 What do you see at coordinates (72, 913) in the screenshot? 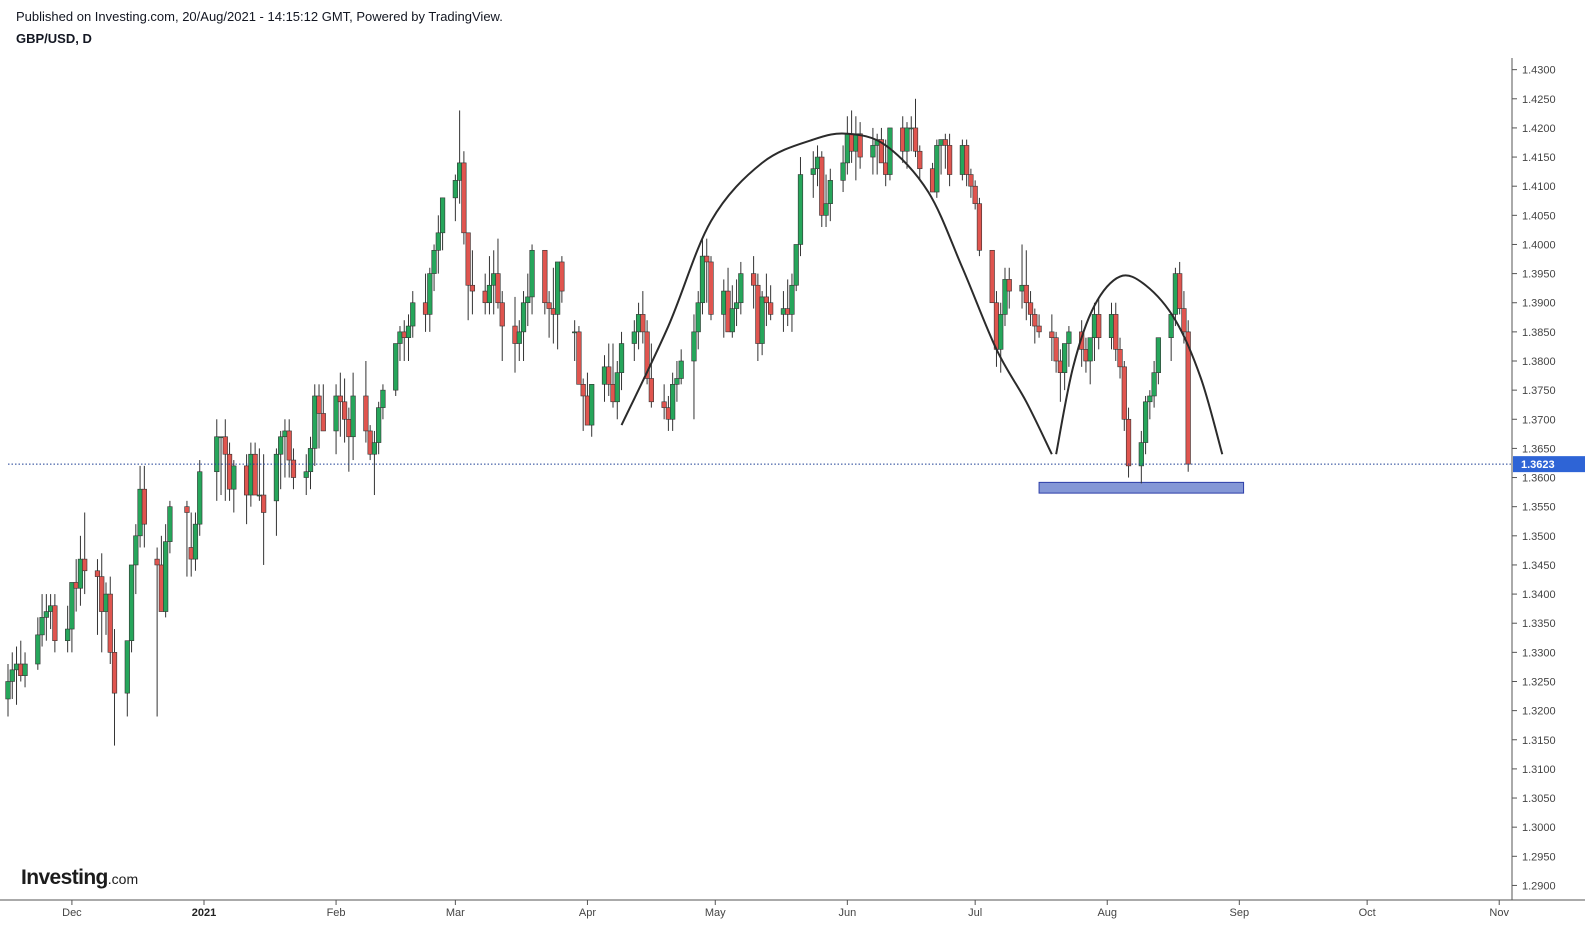
I see `x-tick-label: Dec` at bounding box center [72, 913].